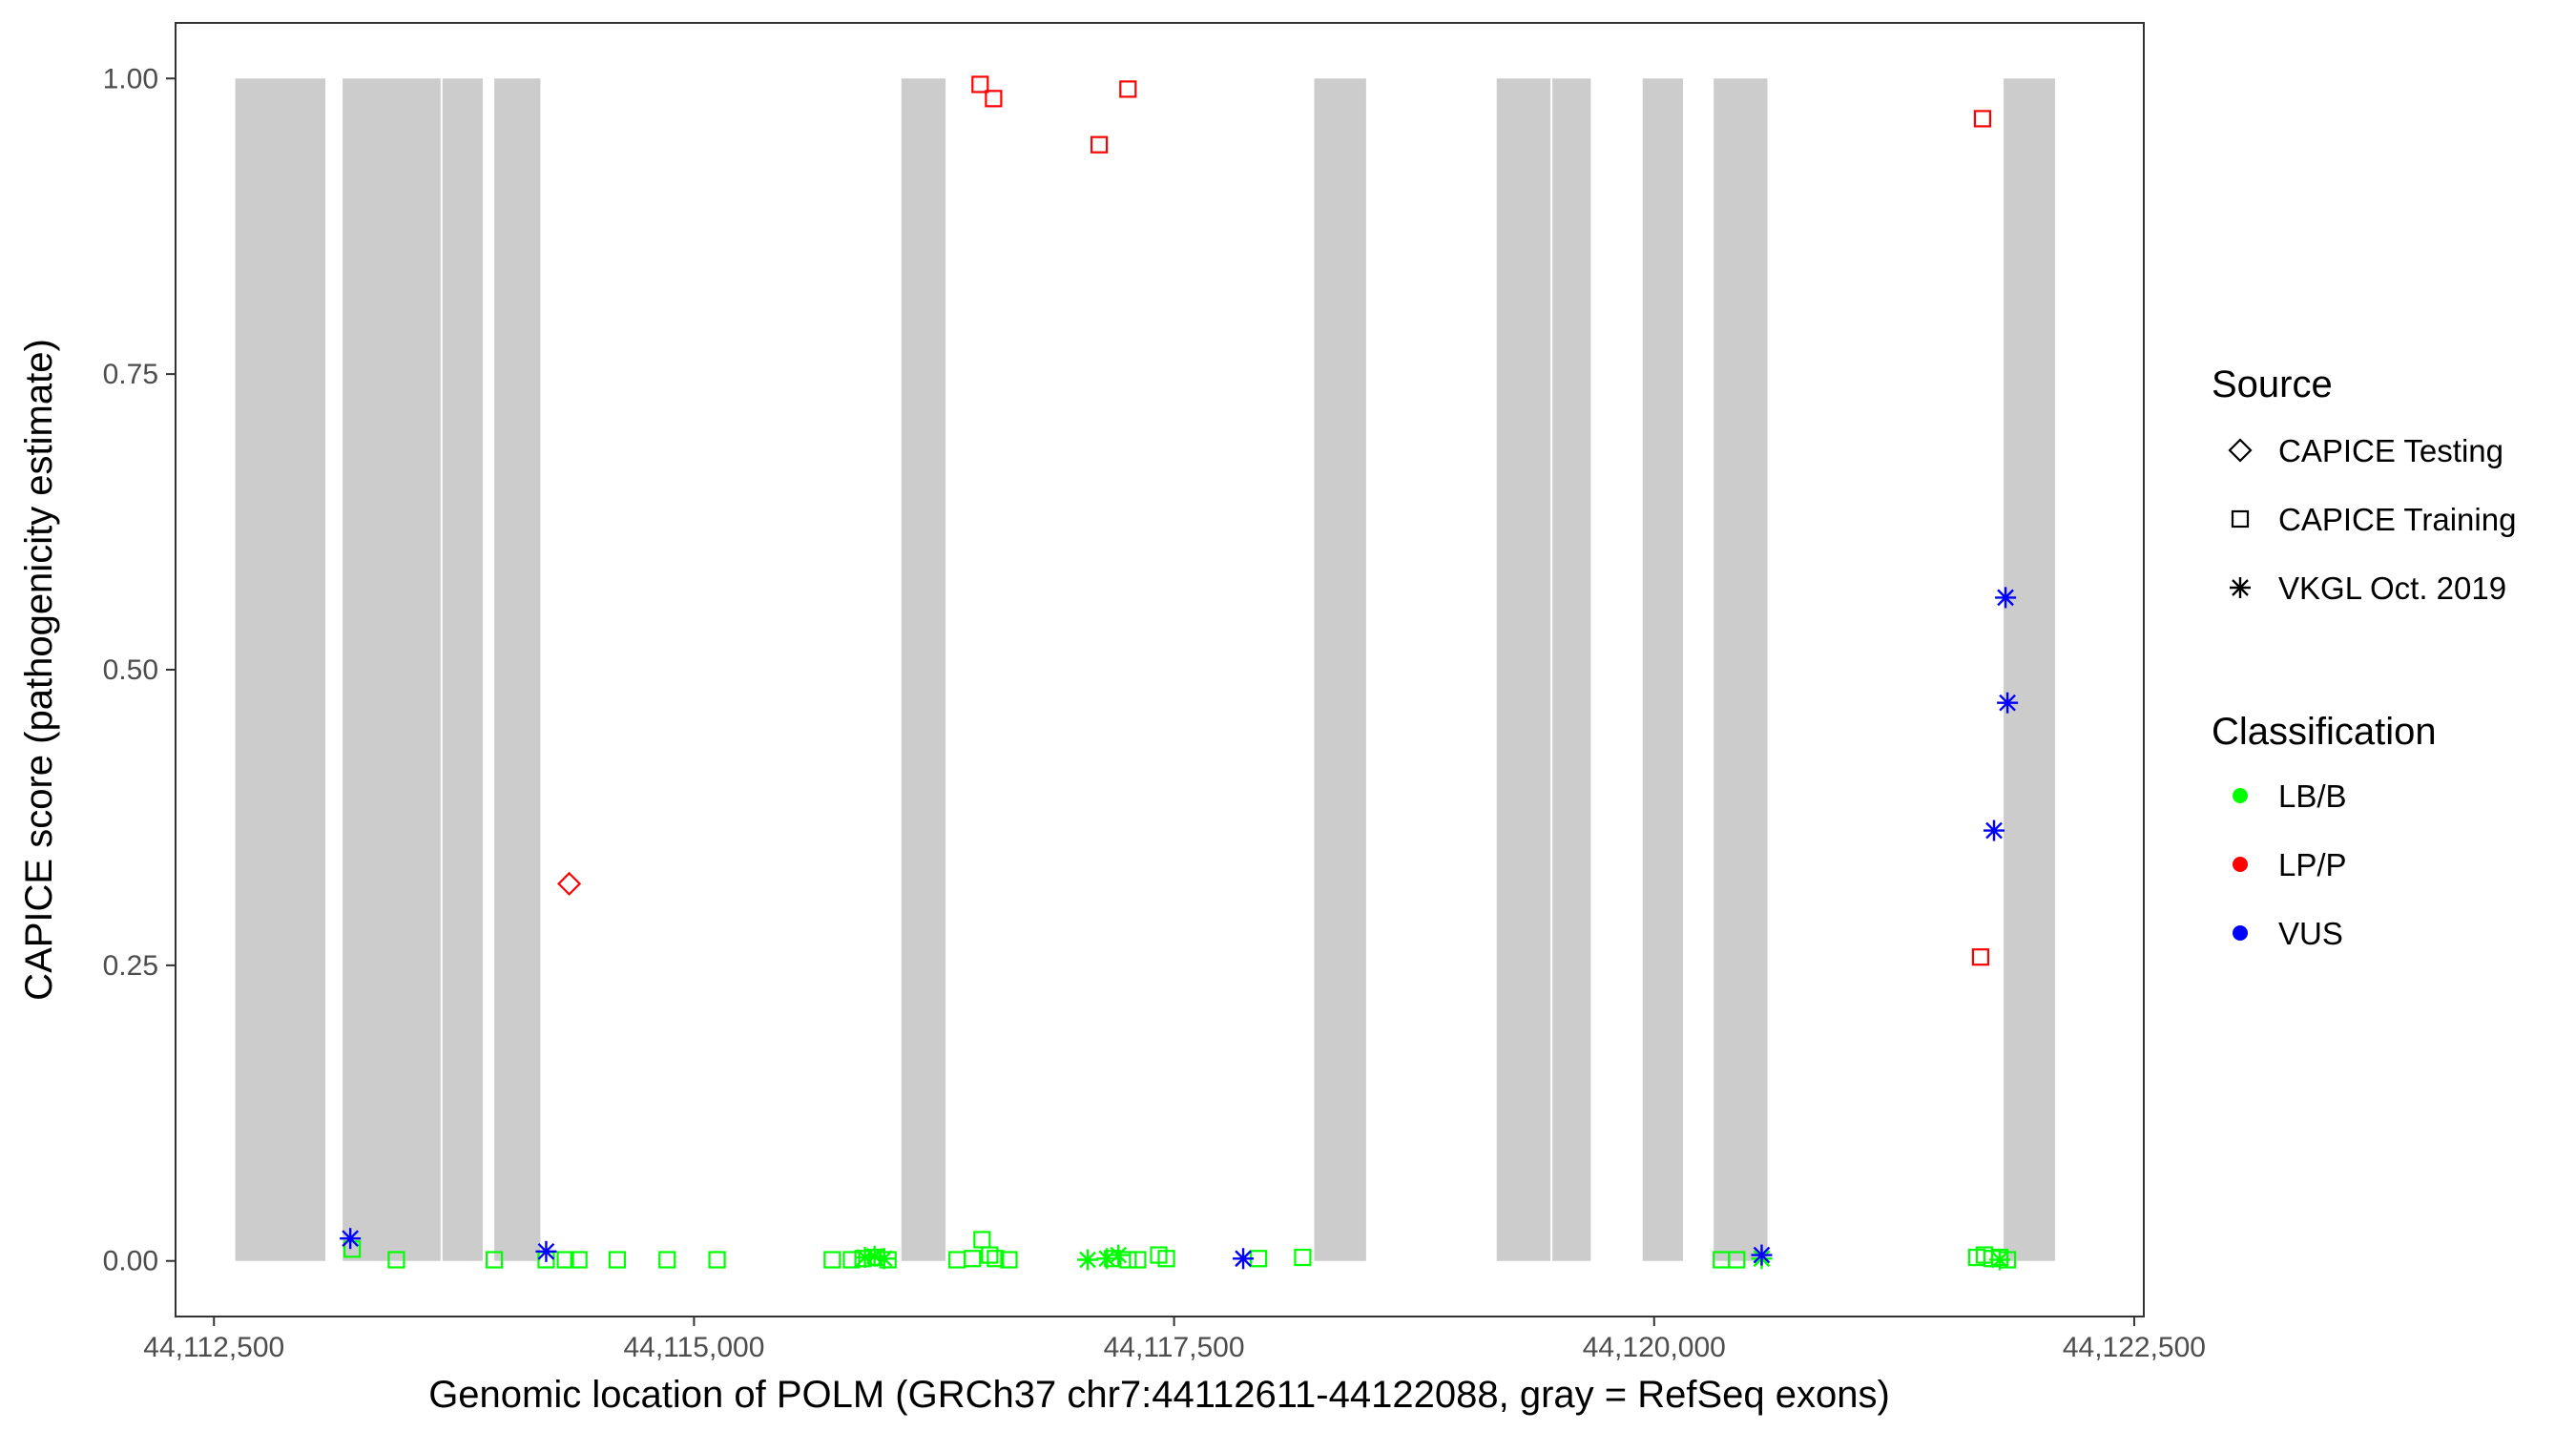  I want to click on x-tick-label: 44,122,500, so click(2134, 1347).